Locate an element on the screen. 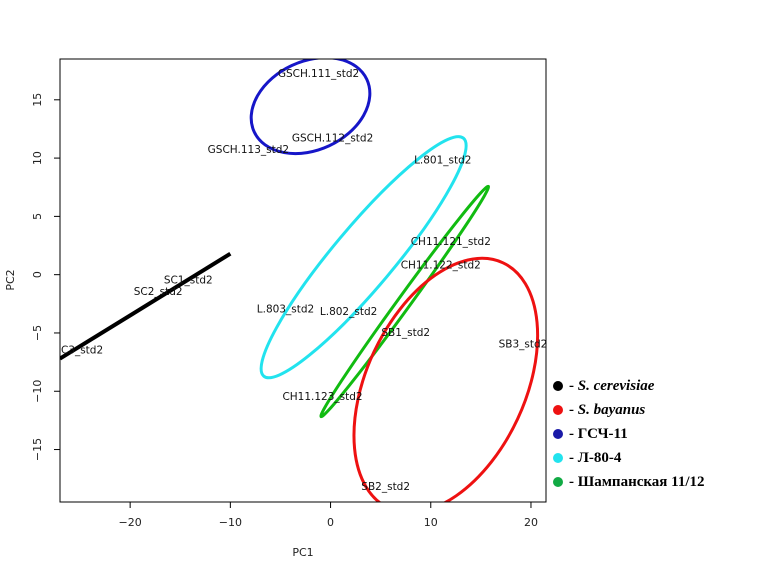 The image size is (775, 577). legend-item: - S. cerevisiae is located at coordinates (663, 386).